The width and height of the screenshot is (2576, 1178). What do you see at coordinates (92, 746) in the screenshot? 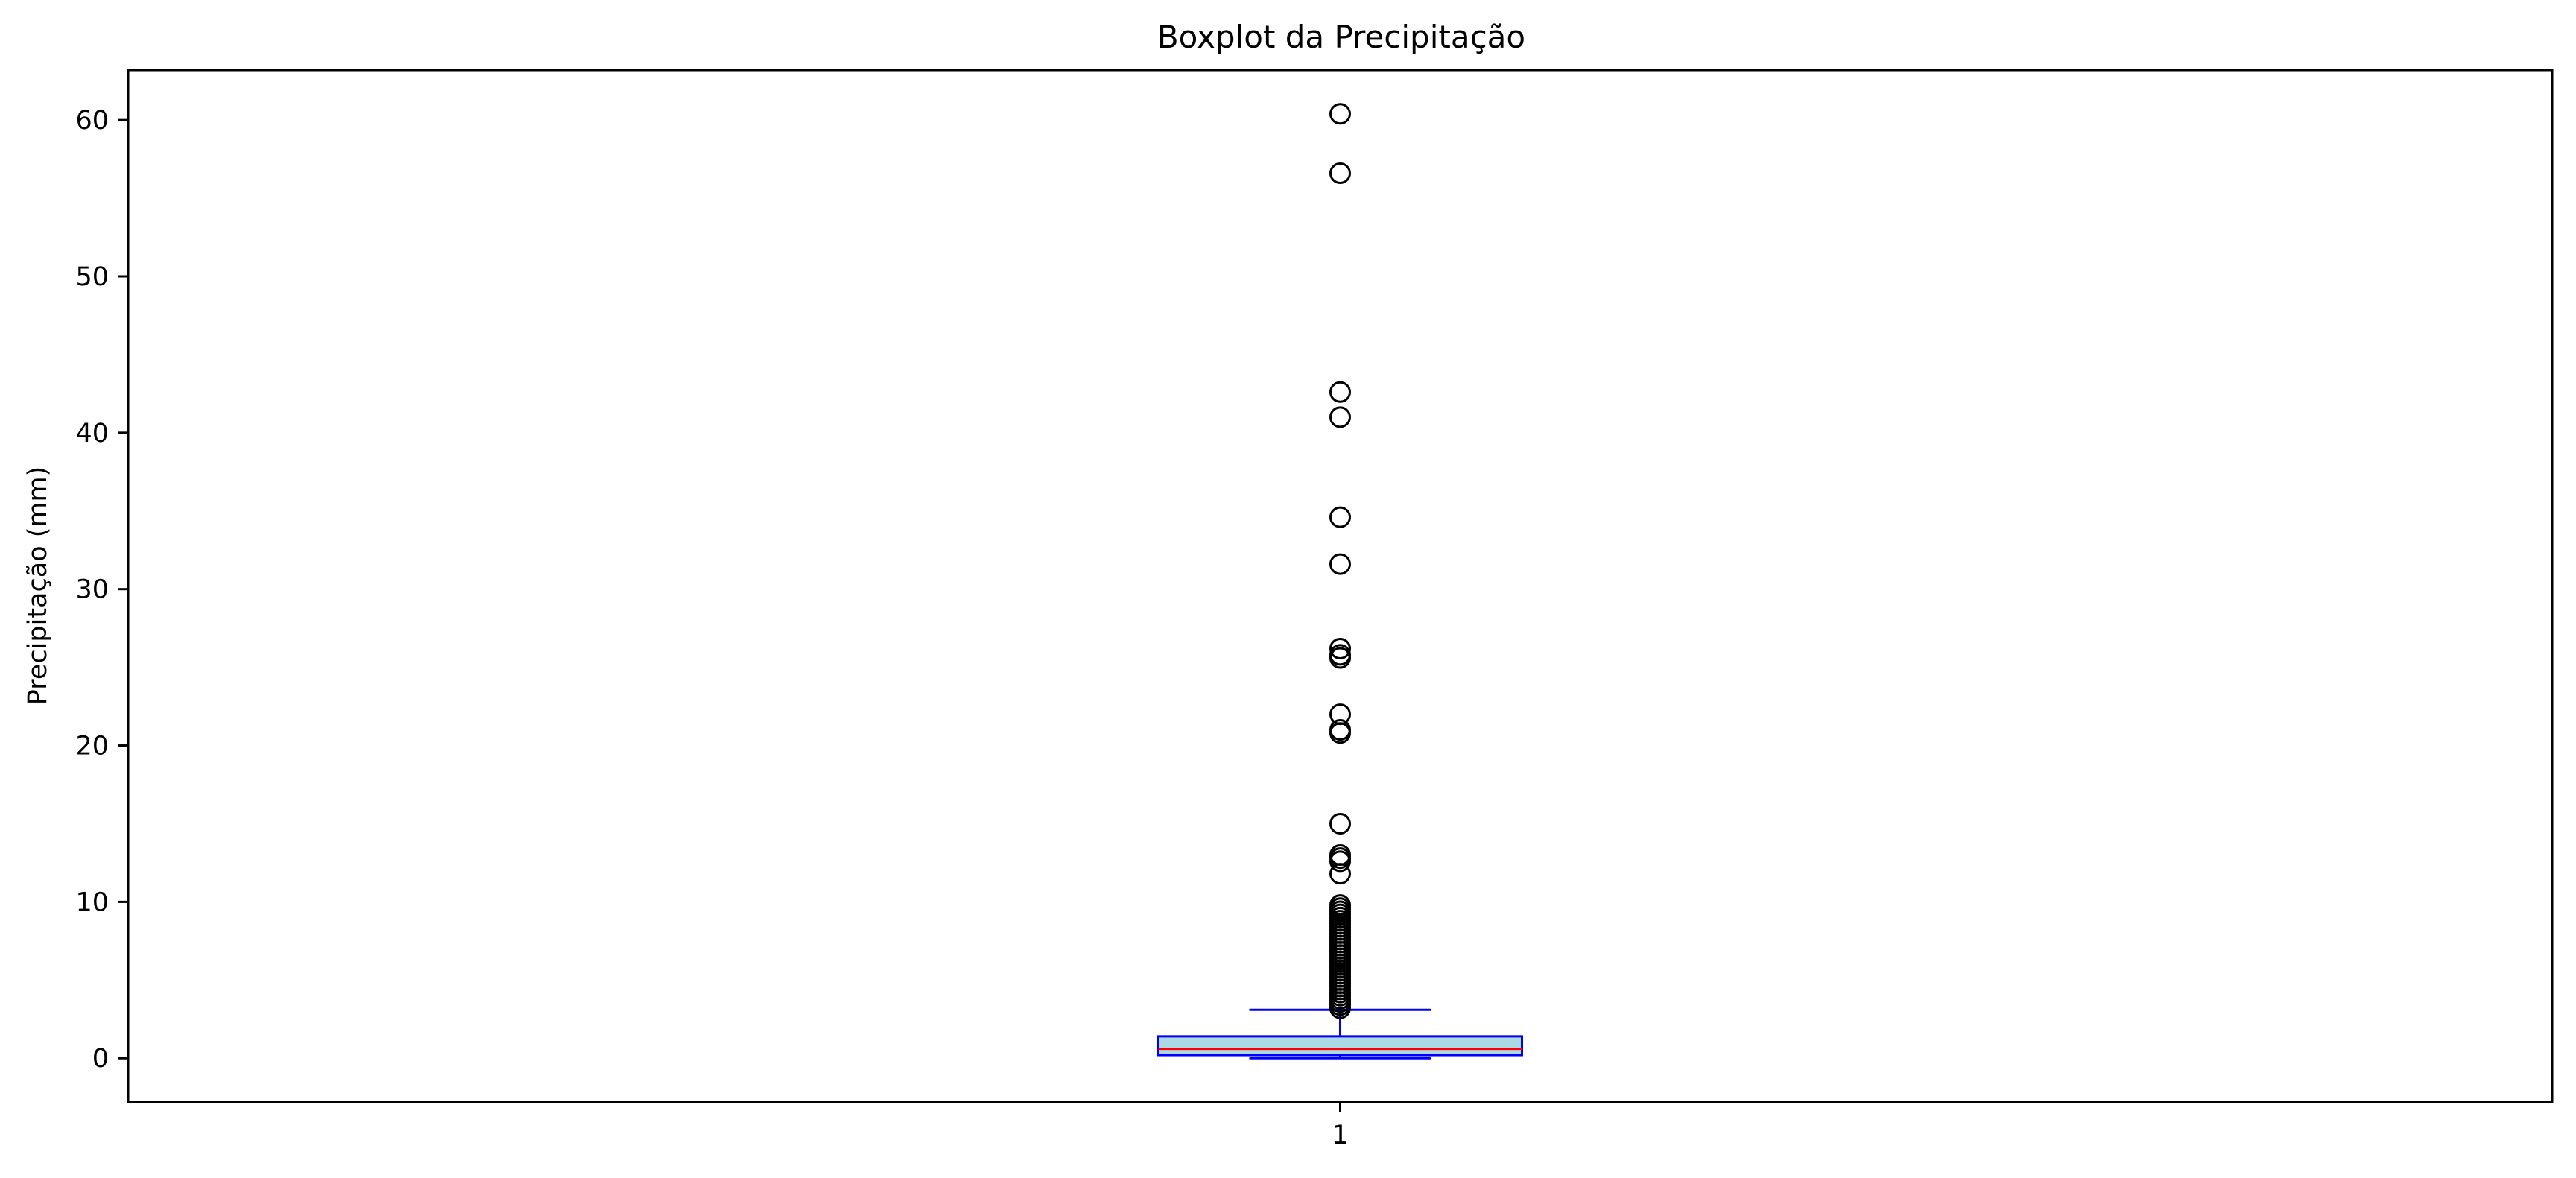
I see `y-tick-label: 20` at bounding box center [92, 746].